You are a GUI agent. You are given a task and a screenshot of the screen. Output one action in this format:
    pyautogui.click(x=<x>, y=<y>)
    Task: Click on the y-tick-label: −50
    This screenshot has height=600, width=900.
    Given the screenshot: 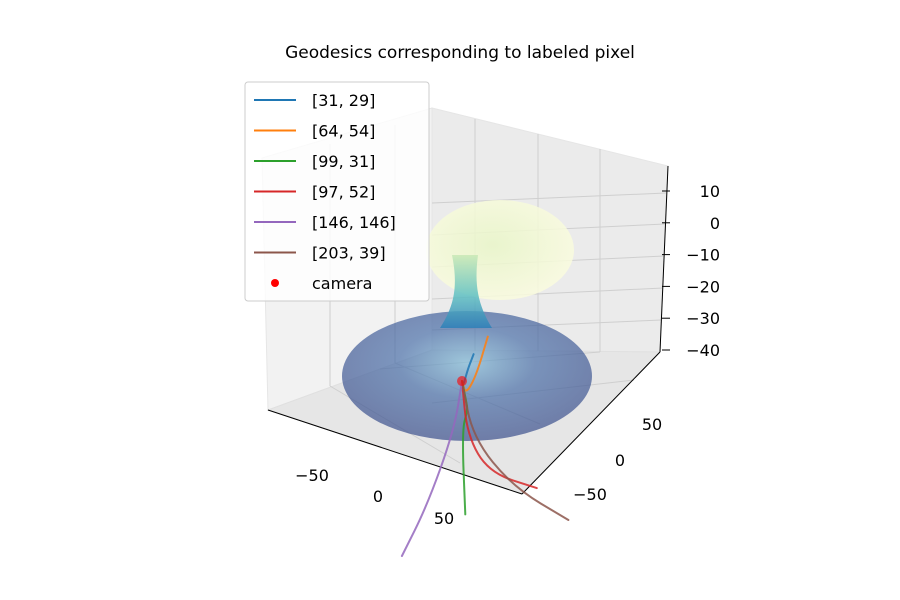 What is the action you would take?
    pyautogui.click(x=590, y=494)
    